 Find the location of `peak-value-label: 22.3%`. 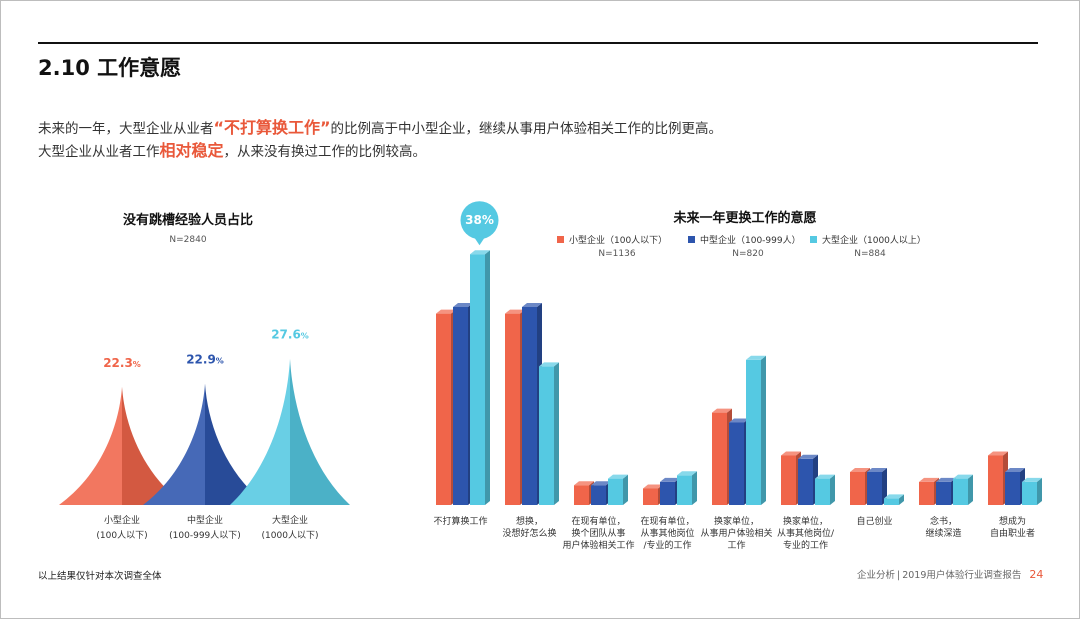

peak-value-label: 22.3% is located at coordinates (122, 363).